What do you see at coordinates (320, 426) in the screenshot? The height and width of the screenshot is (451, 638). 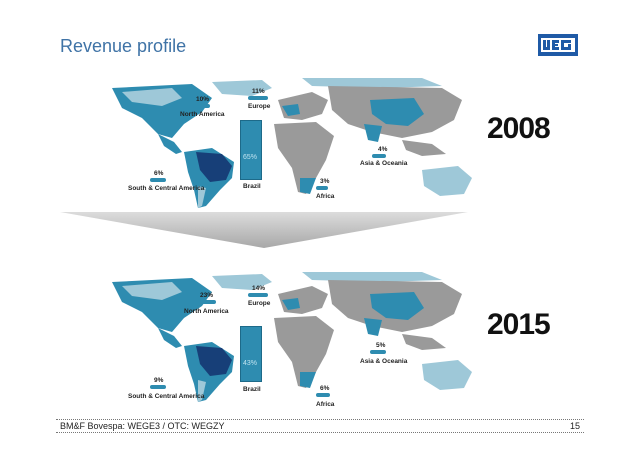 I see `footer-bar: BM&F Bovespa: WEGE3 / OTC: WEGZY 15` at bounding box center [320, 426].